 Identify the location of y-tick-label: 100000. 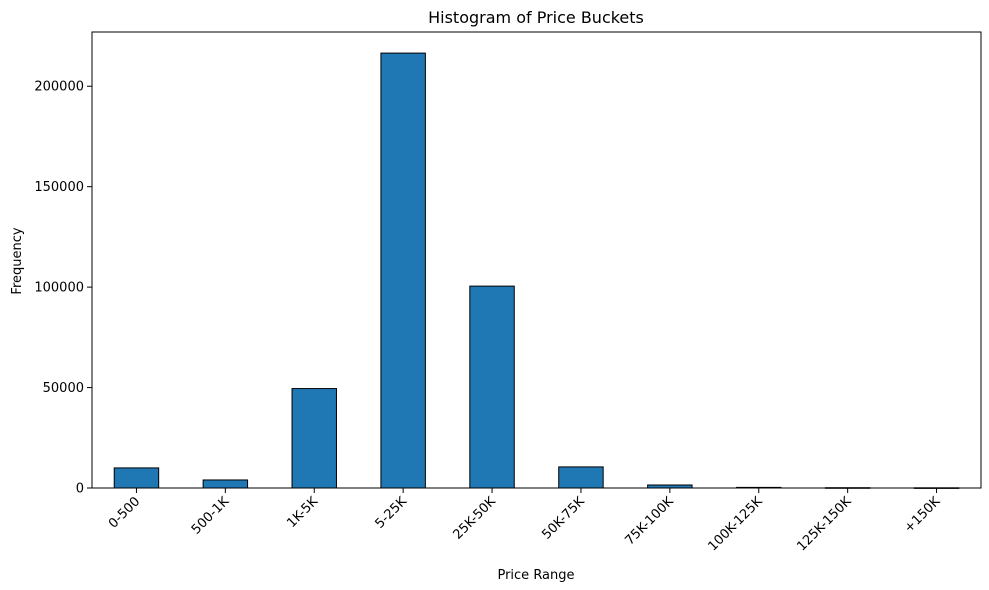
(59, 288).